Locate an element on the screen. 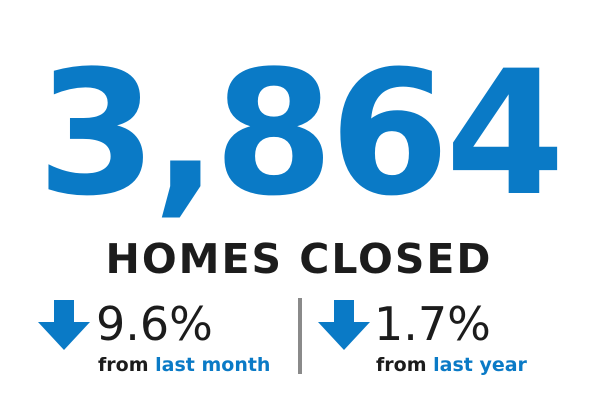 The height and width of the screenshot is (420, 598). year-change-caption: from last year is located at coordinates (451, 365).